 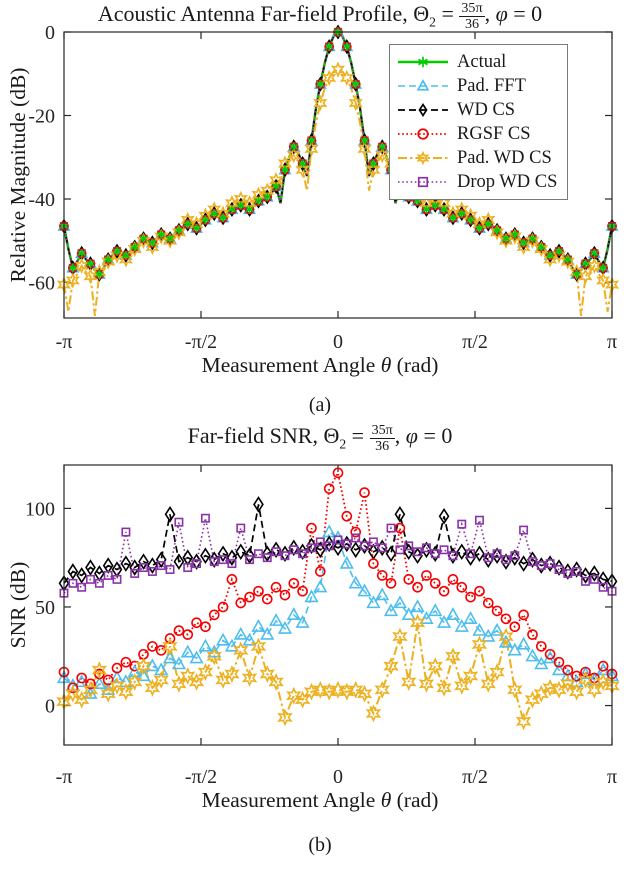 I want to click on title-a-frac-num: 35π, so click(x=472, y=9).